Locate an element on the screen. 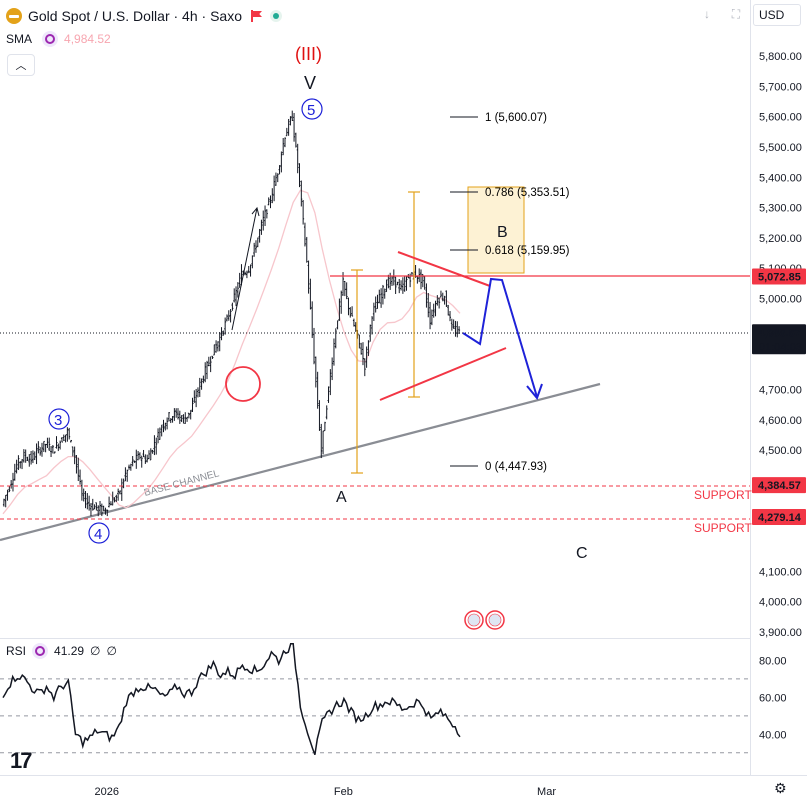 The image size is (807, 799). breakout-circle is located at coordinates (243, 384).